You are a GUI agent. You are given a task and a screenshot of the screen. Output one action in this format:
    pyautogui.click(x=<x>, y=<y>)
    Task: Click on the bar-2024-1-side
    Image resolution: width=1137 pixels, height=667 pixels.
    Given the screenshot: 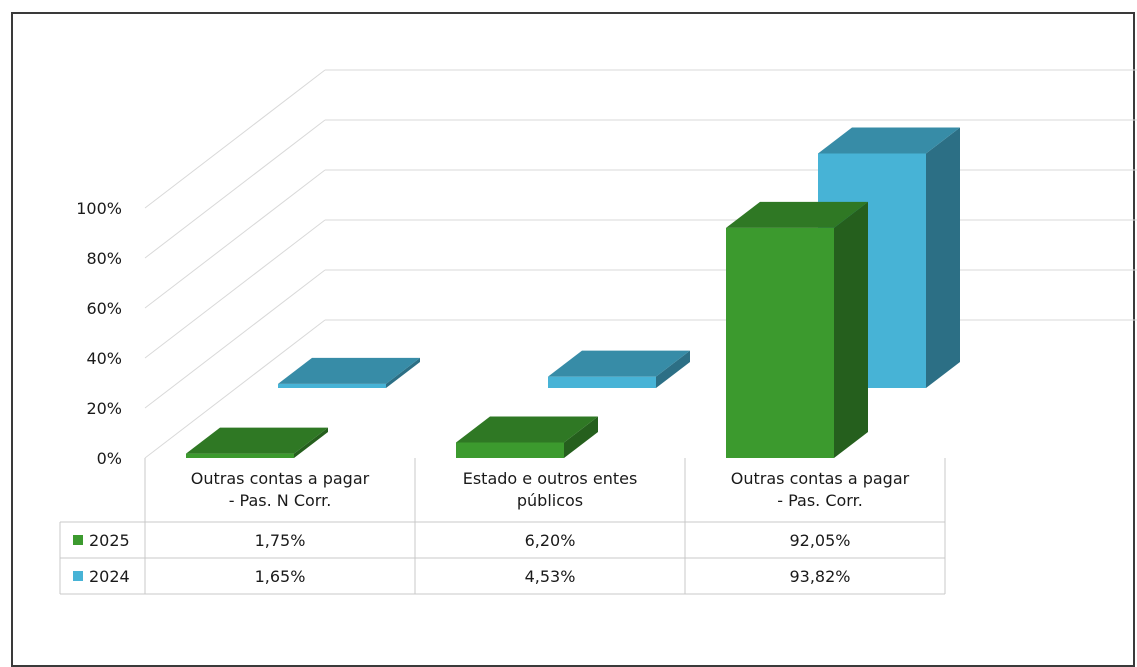 What is the action you would take?
    pyautogui.click(x=403, y=372)
    